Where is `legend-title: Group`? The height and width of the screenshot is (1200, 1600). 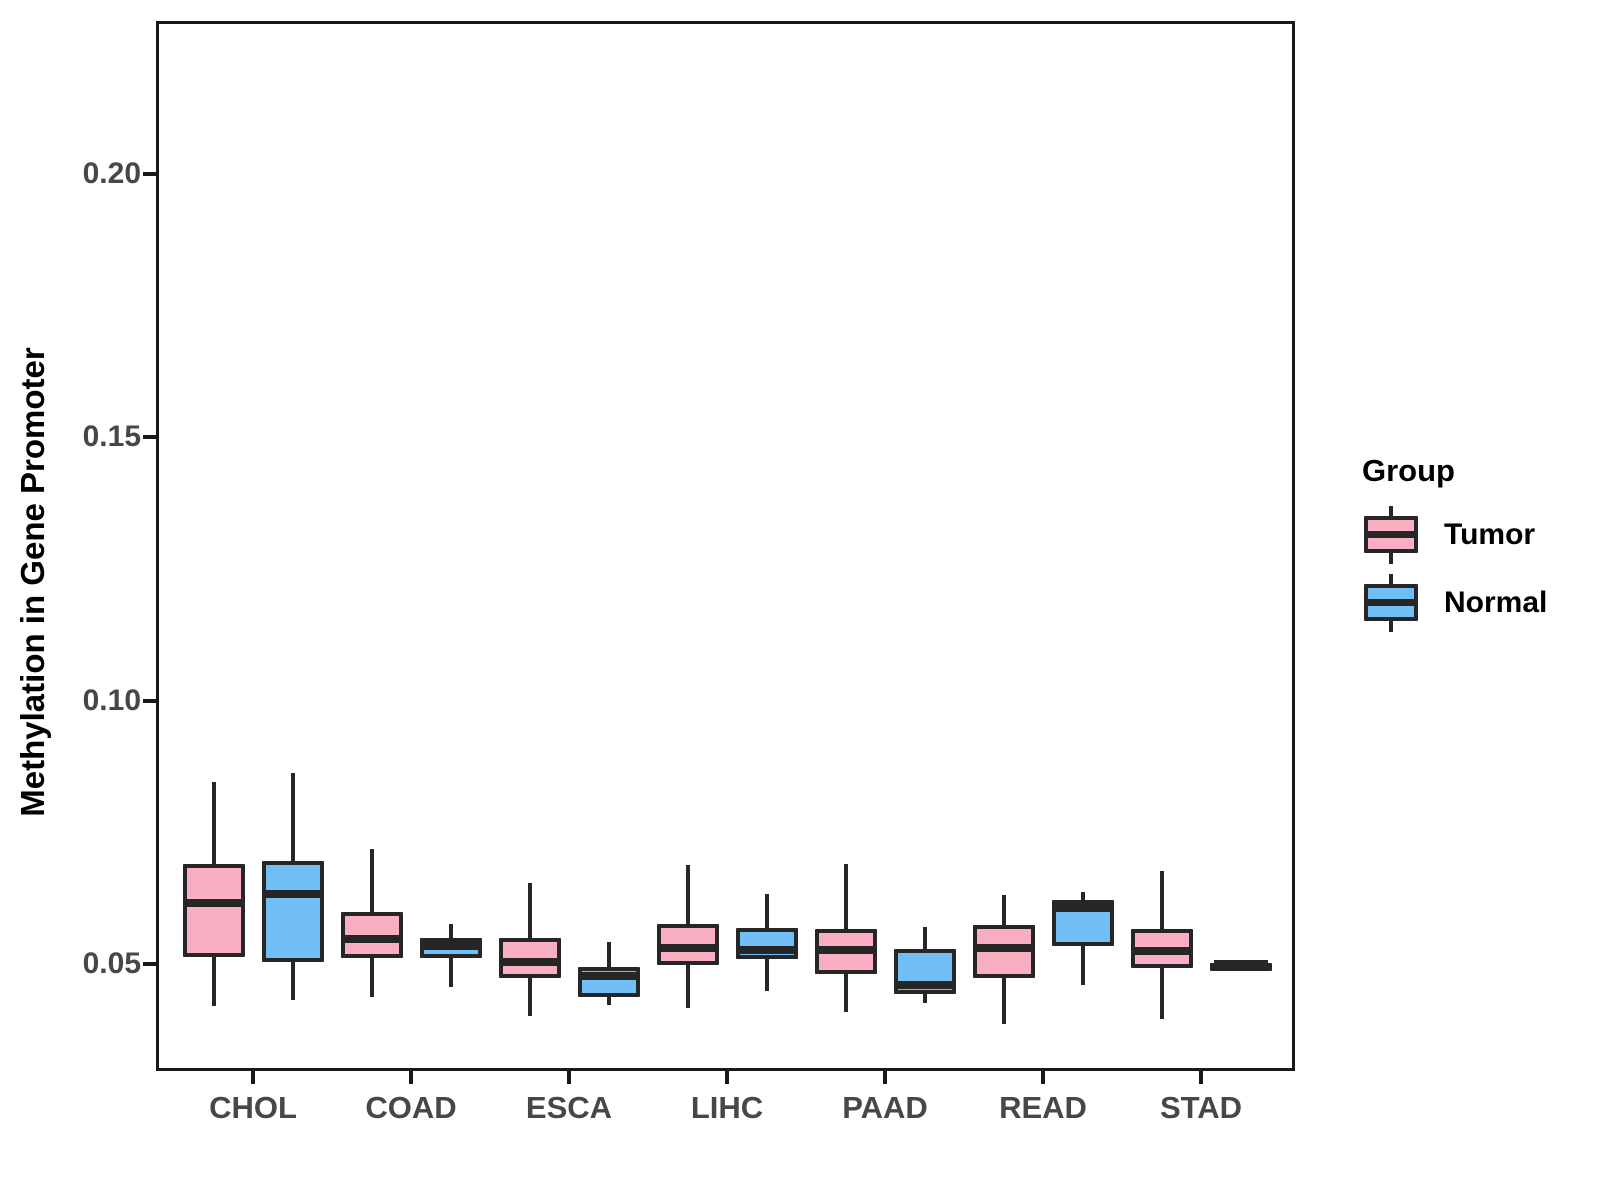
legend-title: Group is located at coordinates (1408, 470).